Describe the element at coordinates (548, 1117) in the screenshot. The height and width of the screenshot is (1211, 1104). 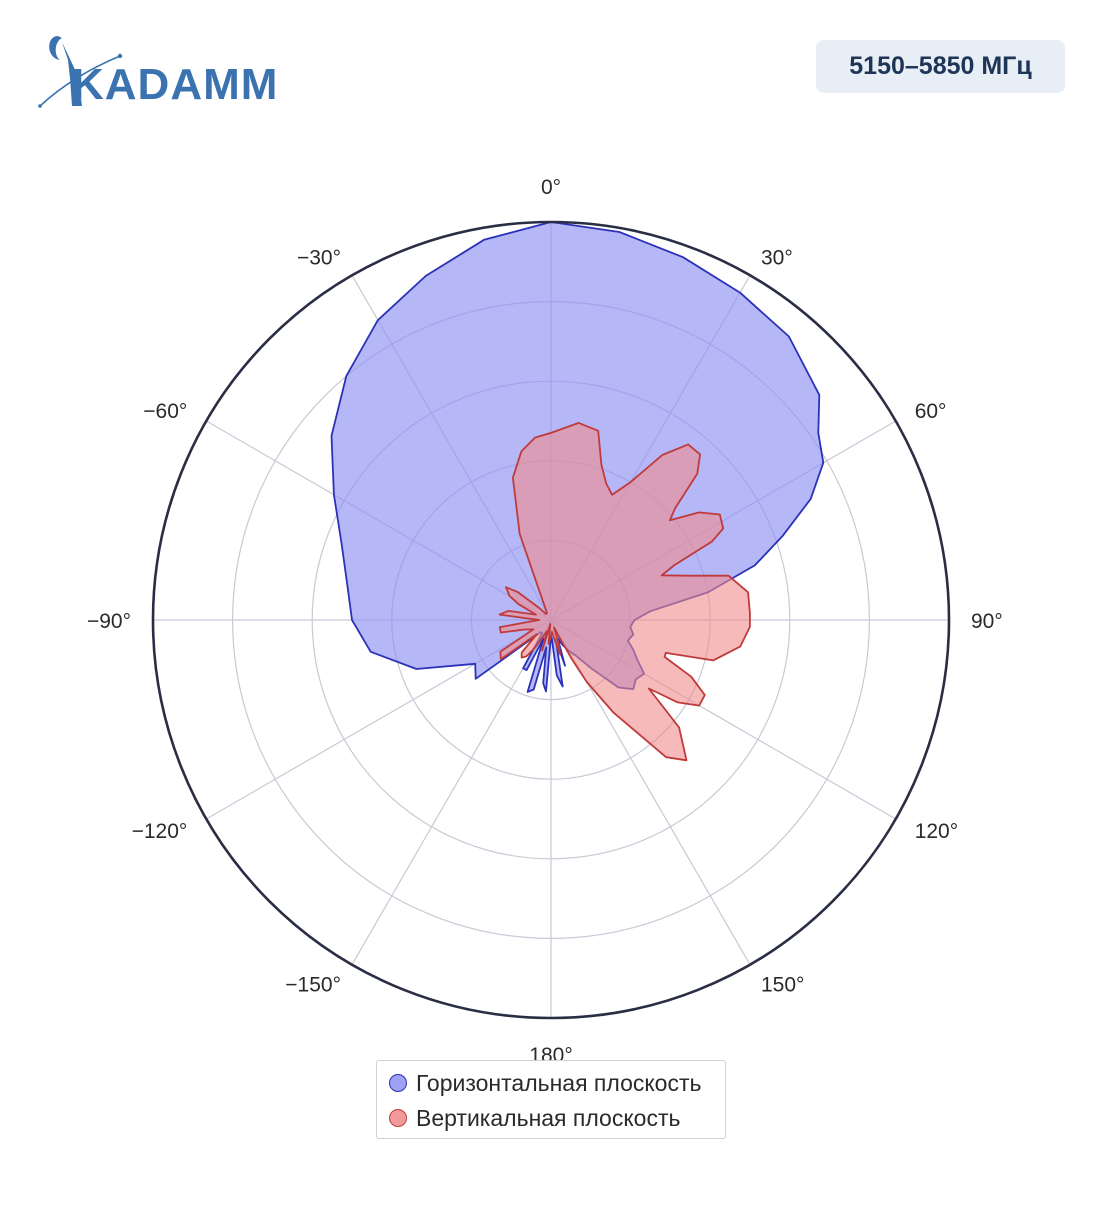
I see `legend-label-vertical: Вертикальная плоскость` at that location.